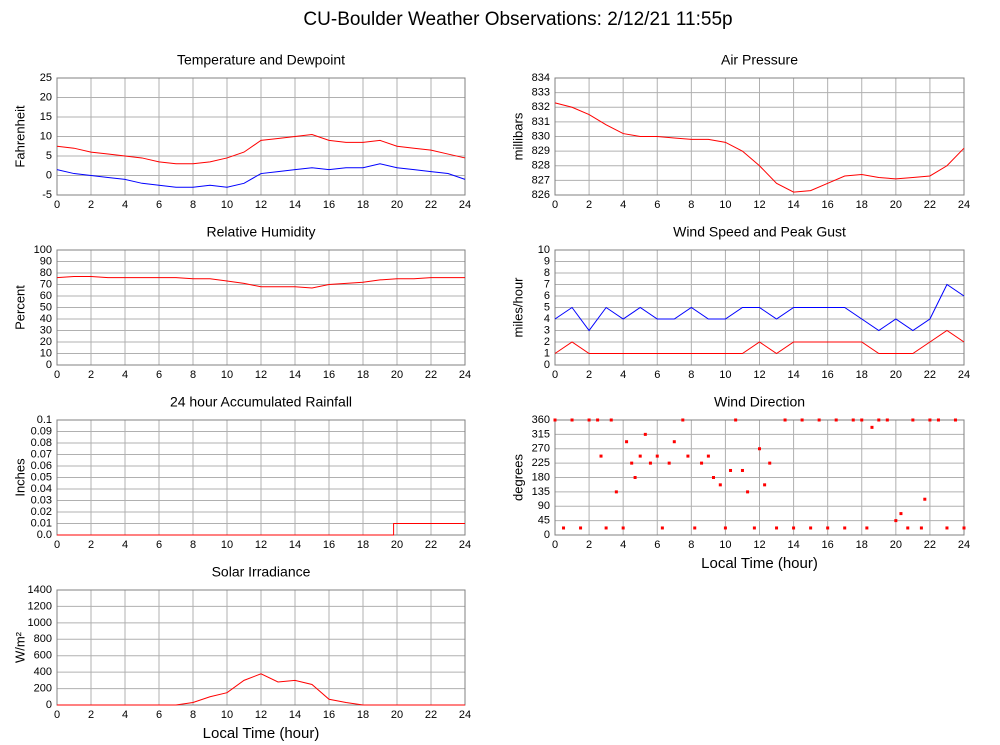  What do you see at coordinates (759, 60) in the screenshot?
I see `panel-title: Air Pressure` at bounding box center [759, 60].